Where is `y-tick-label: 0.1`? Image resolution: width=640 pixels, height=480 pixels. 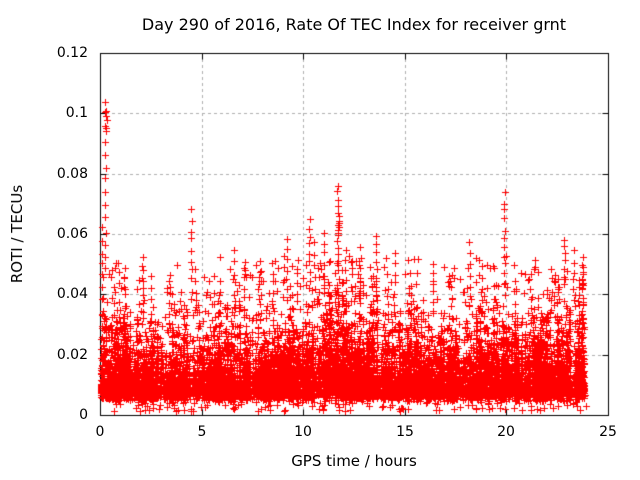
y-tick-label: 0.1 is located at coordinates (76, 113).